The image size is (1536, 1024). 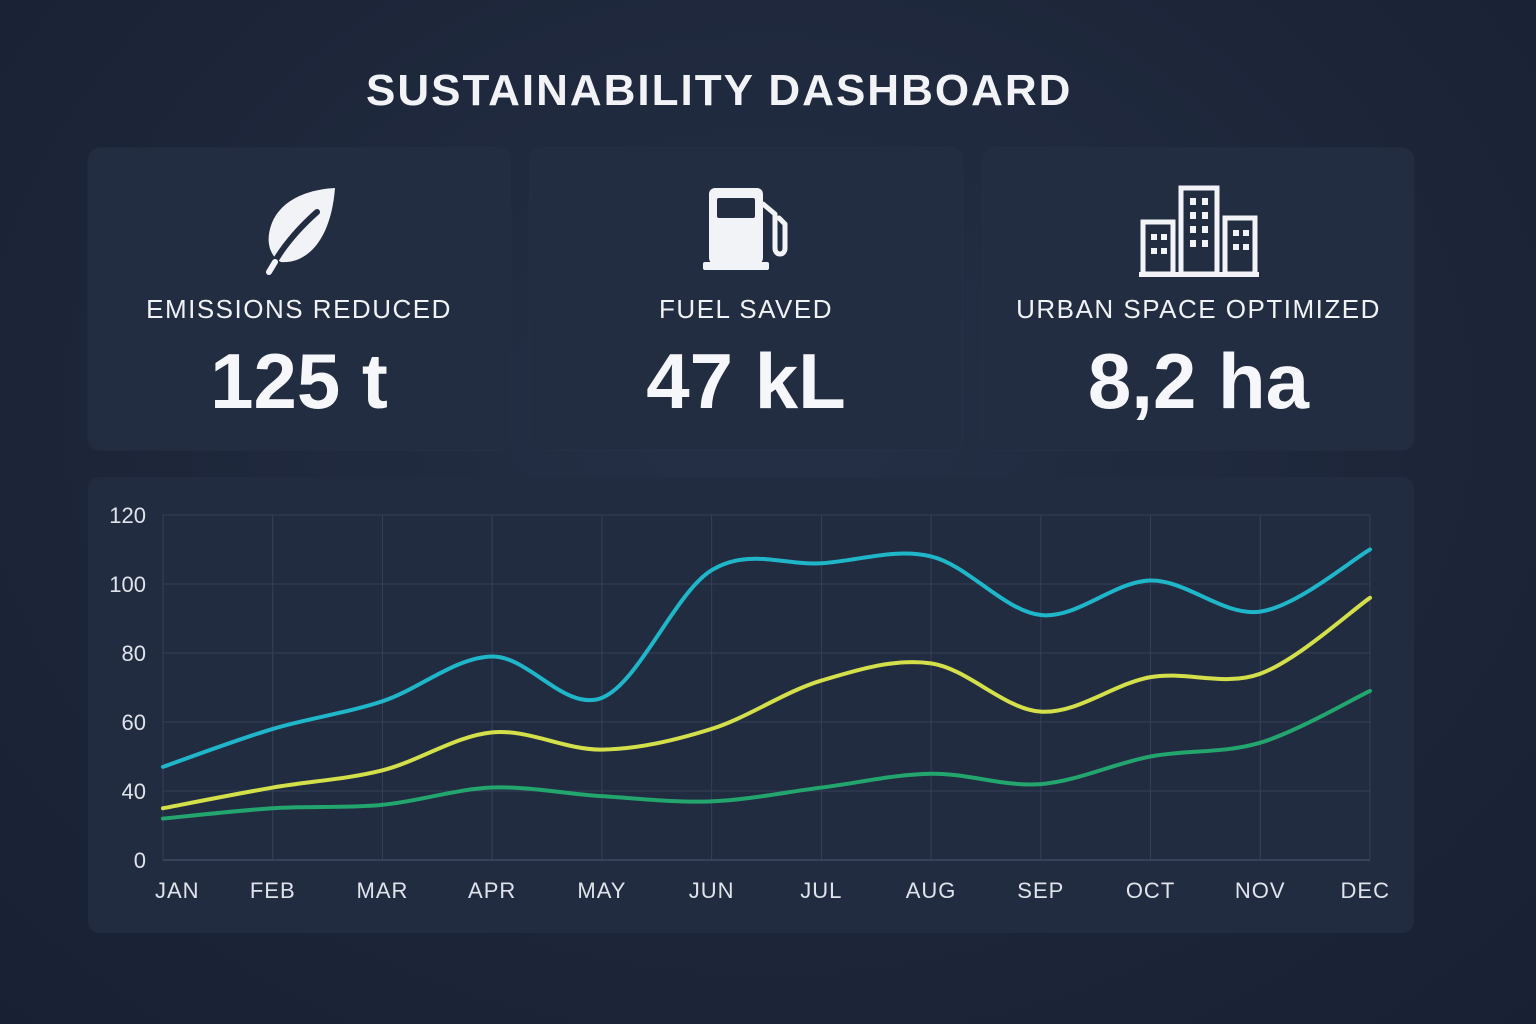 I want to click on x-tick-label: FEB, so click(x=273, y=890).